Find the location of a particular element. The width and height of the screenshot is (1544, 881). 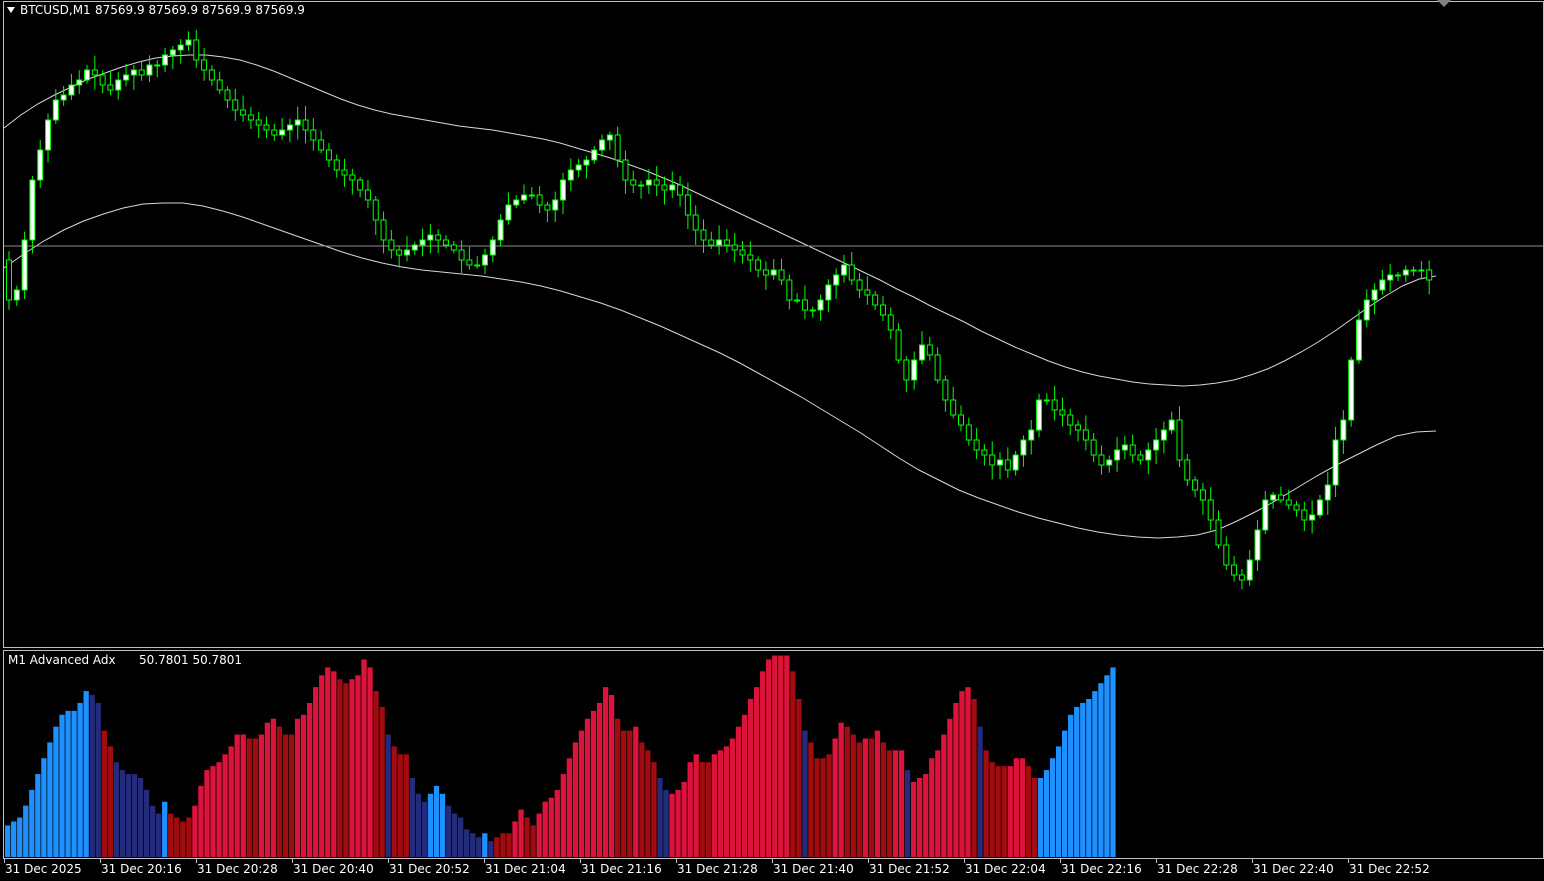

time-tick-label: 31 Dec 20:28 is located at coordinates (237, 869).